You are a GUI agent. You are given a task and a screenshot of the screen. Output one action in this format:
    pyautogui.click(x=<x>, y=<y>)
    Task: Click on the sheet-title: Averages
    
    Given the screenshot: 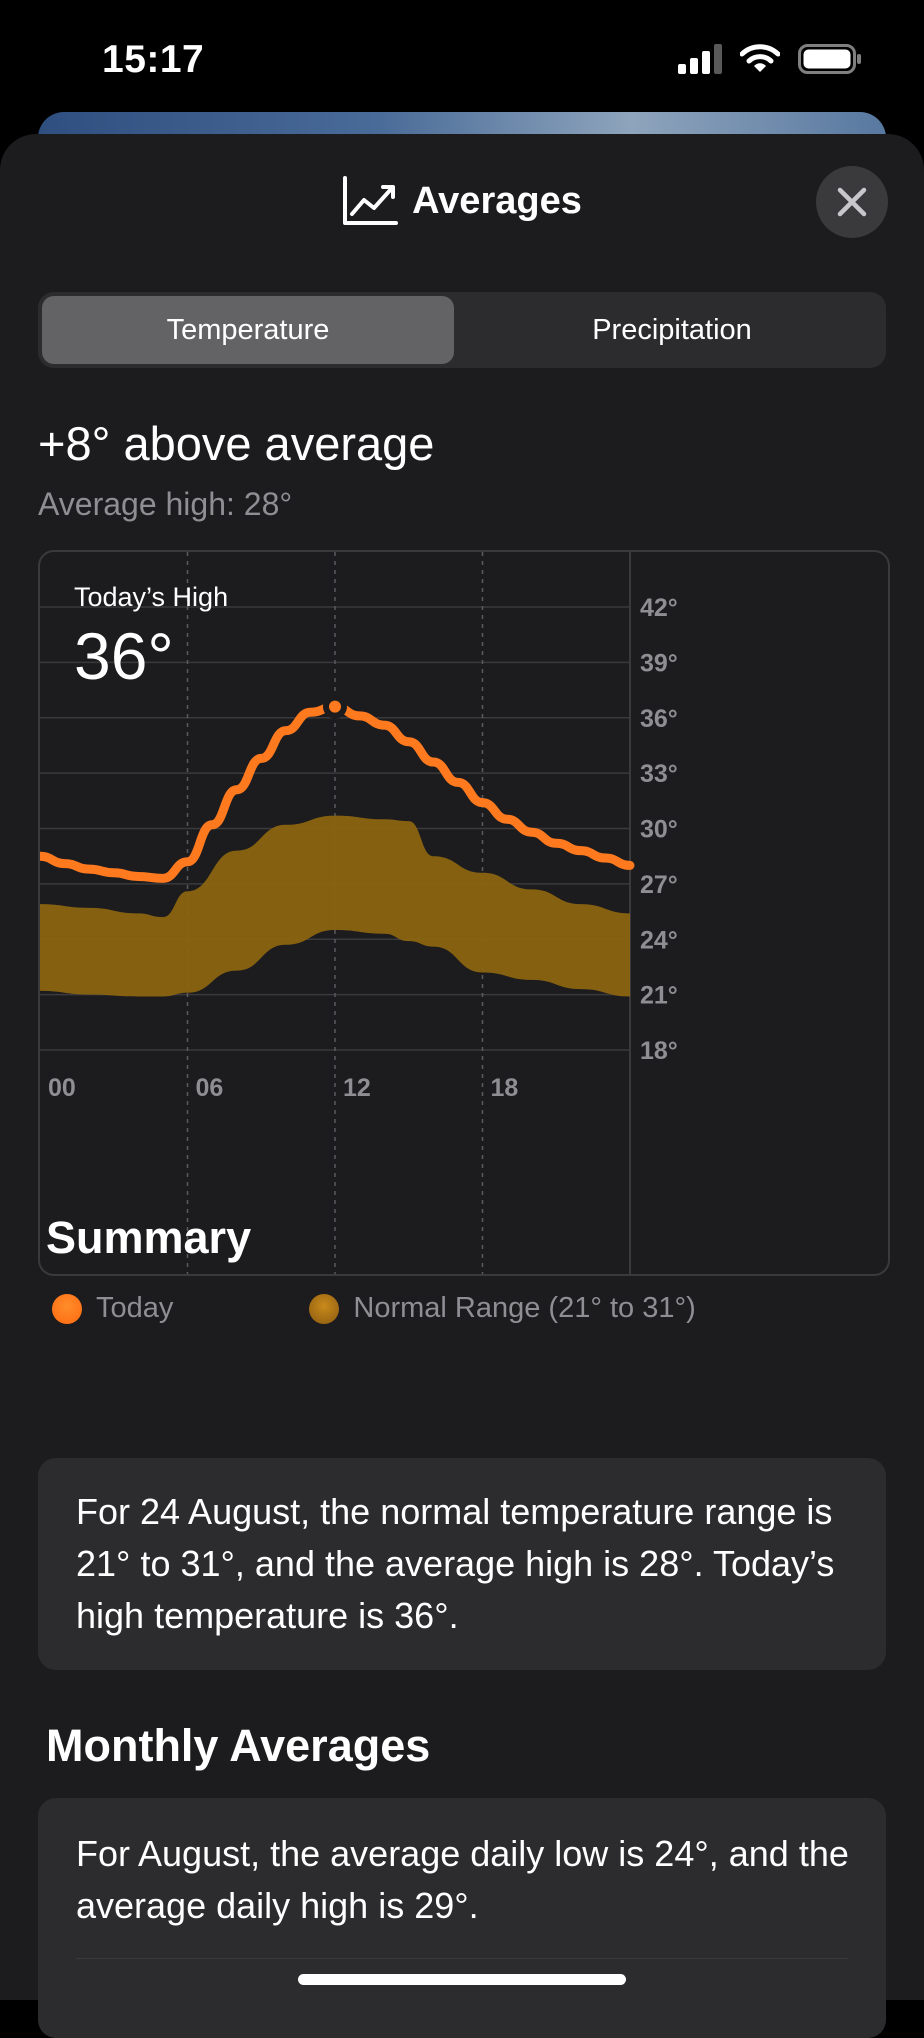 What is the action you would take?
    pyautogui.click(x=497, y=200)
    